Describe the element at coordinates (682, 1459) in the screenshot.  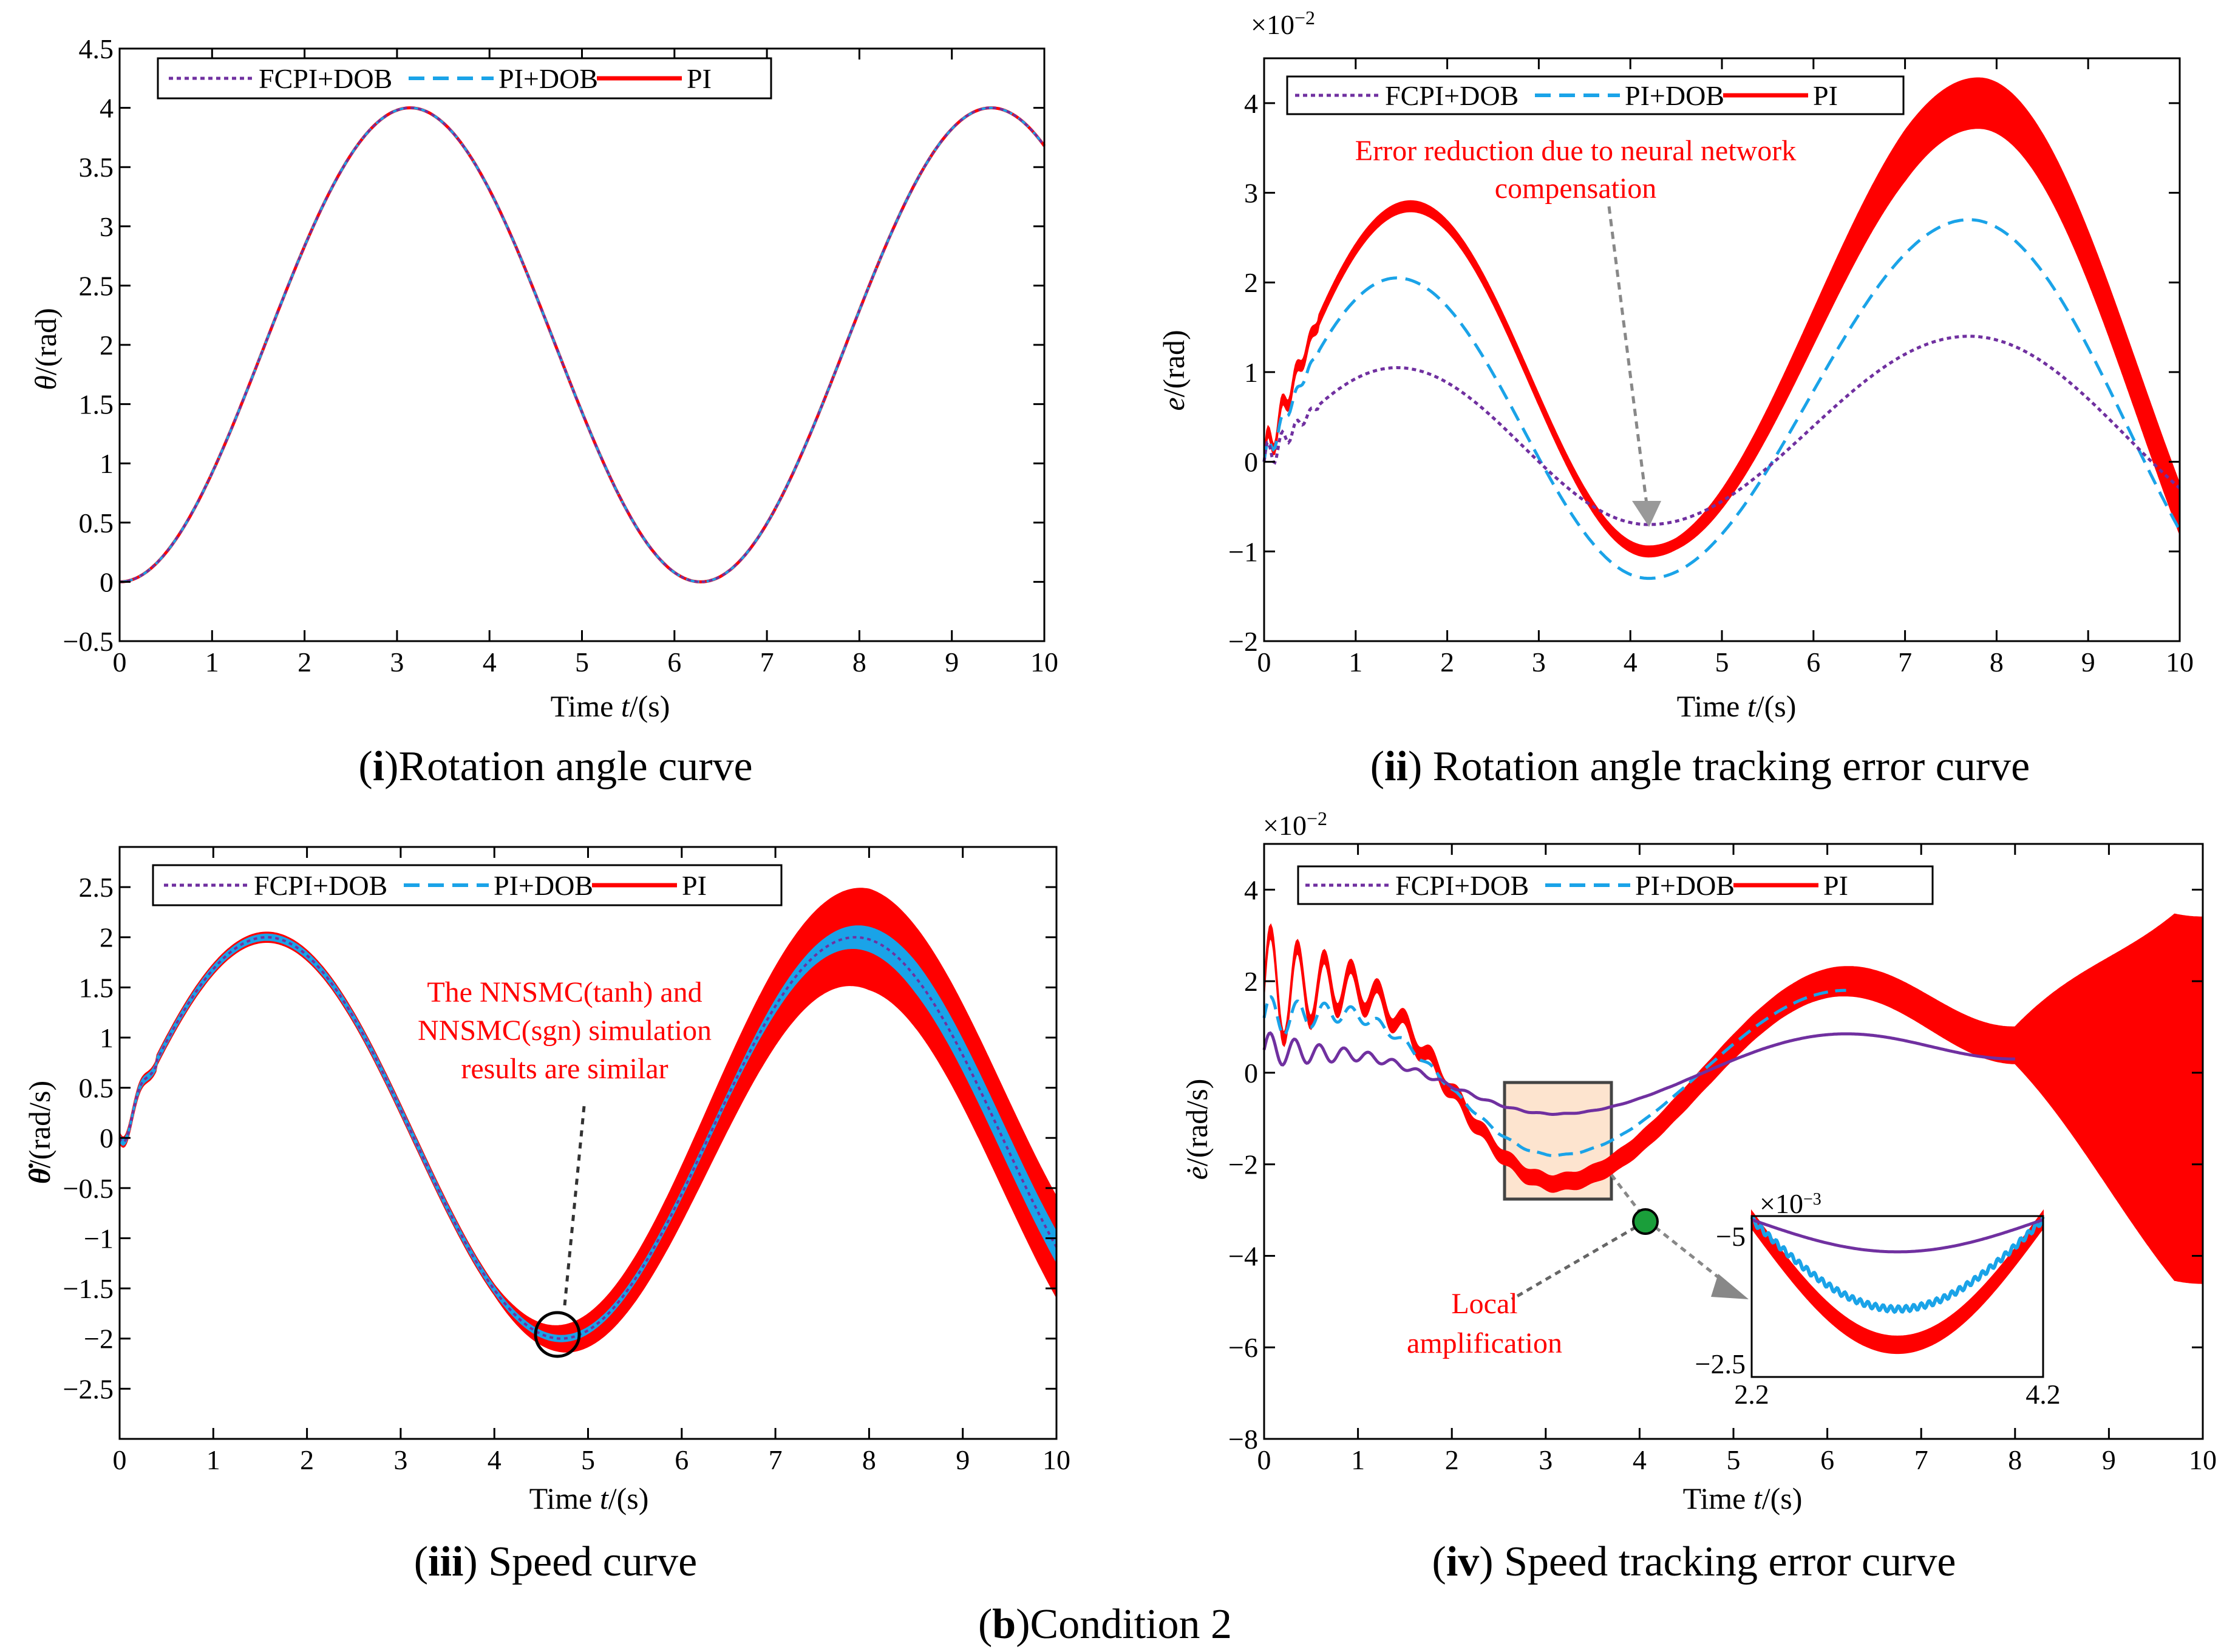
I see `p3-xtick-label: 6` at that location.